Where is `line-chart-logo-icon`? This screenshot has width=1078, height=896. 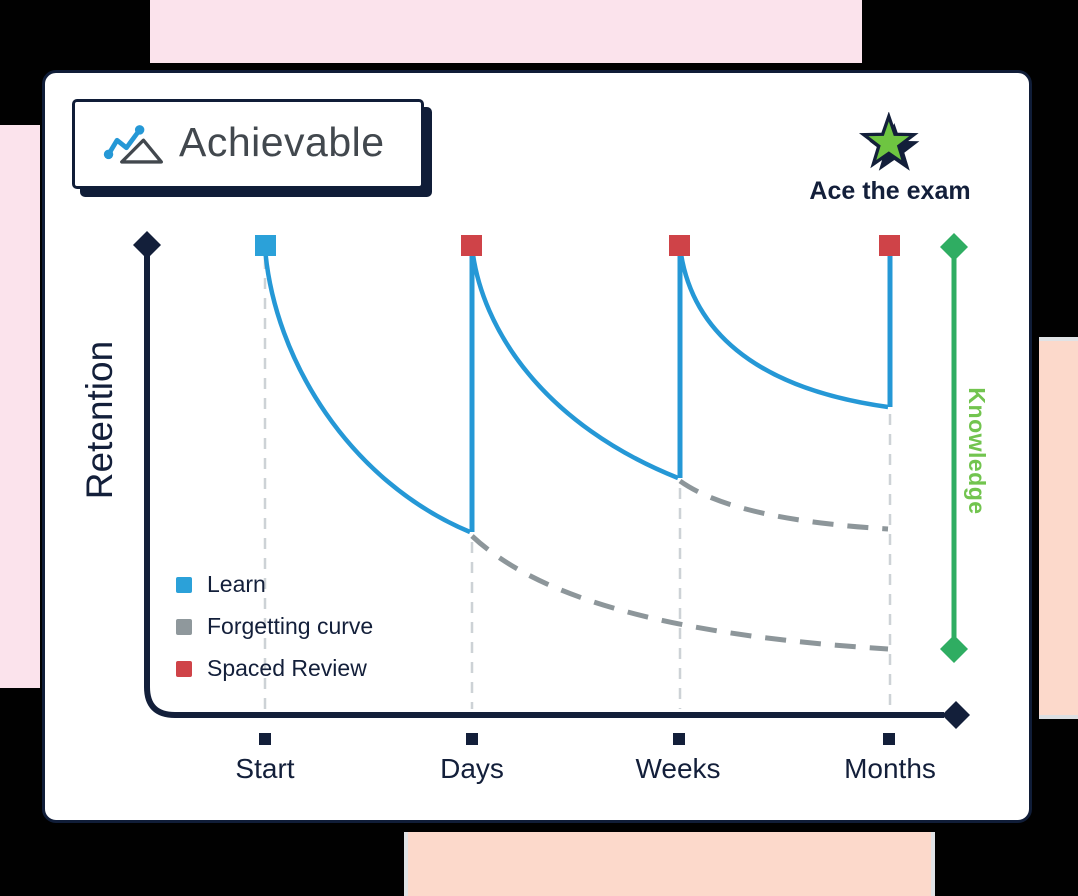 line-chart-logo-icon is located at coordinates (134, 144).